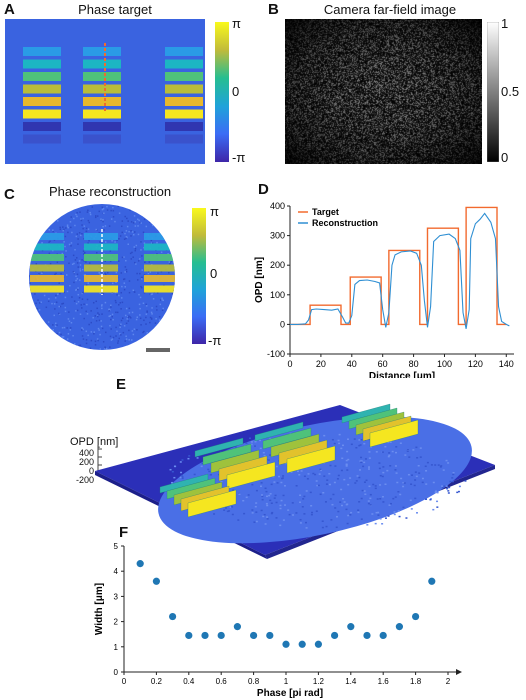 The height and width of the screenshot is (700, 526). I want to click on y-tick-label: 4, so click(116, 571).